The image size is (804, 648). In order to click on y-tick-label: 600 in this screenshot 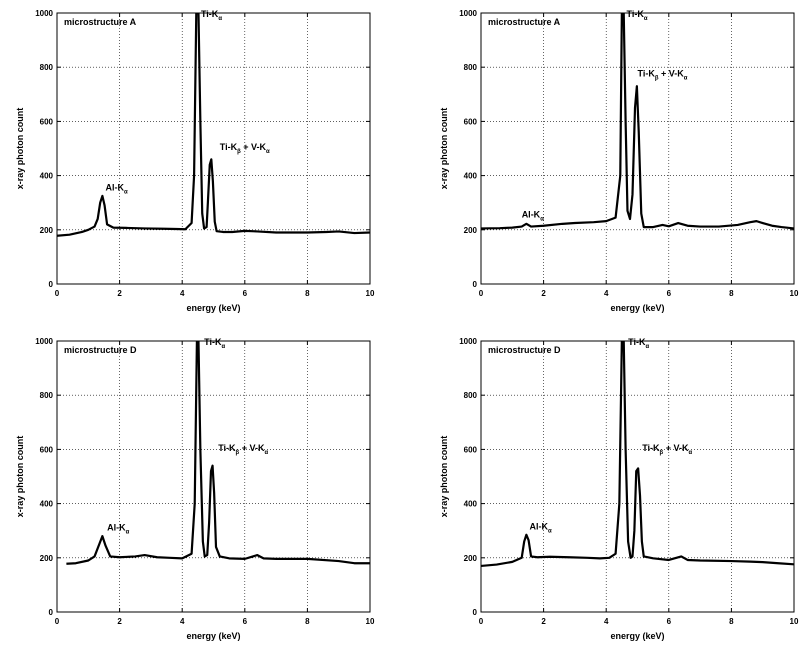, I will do `click(471, 121)`.